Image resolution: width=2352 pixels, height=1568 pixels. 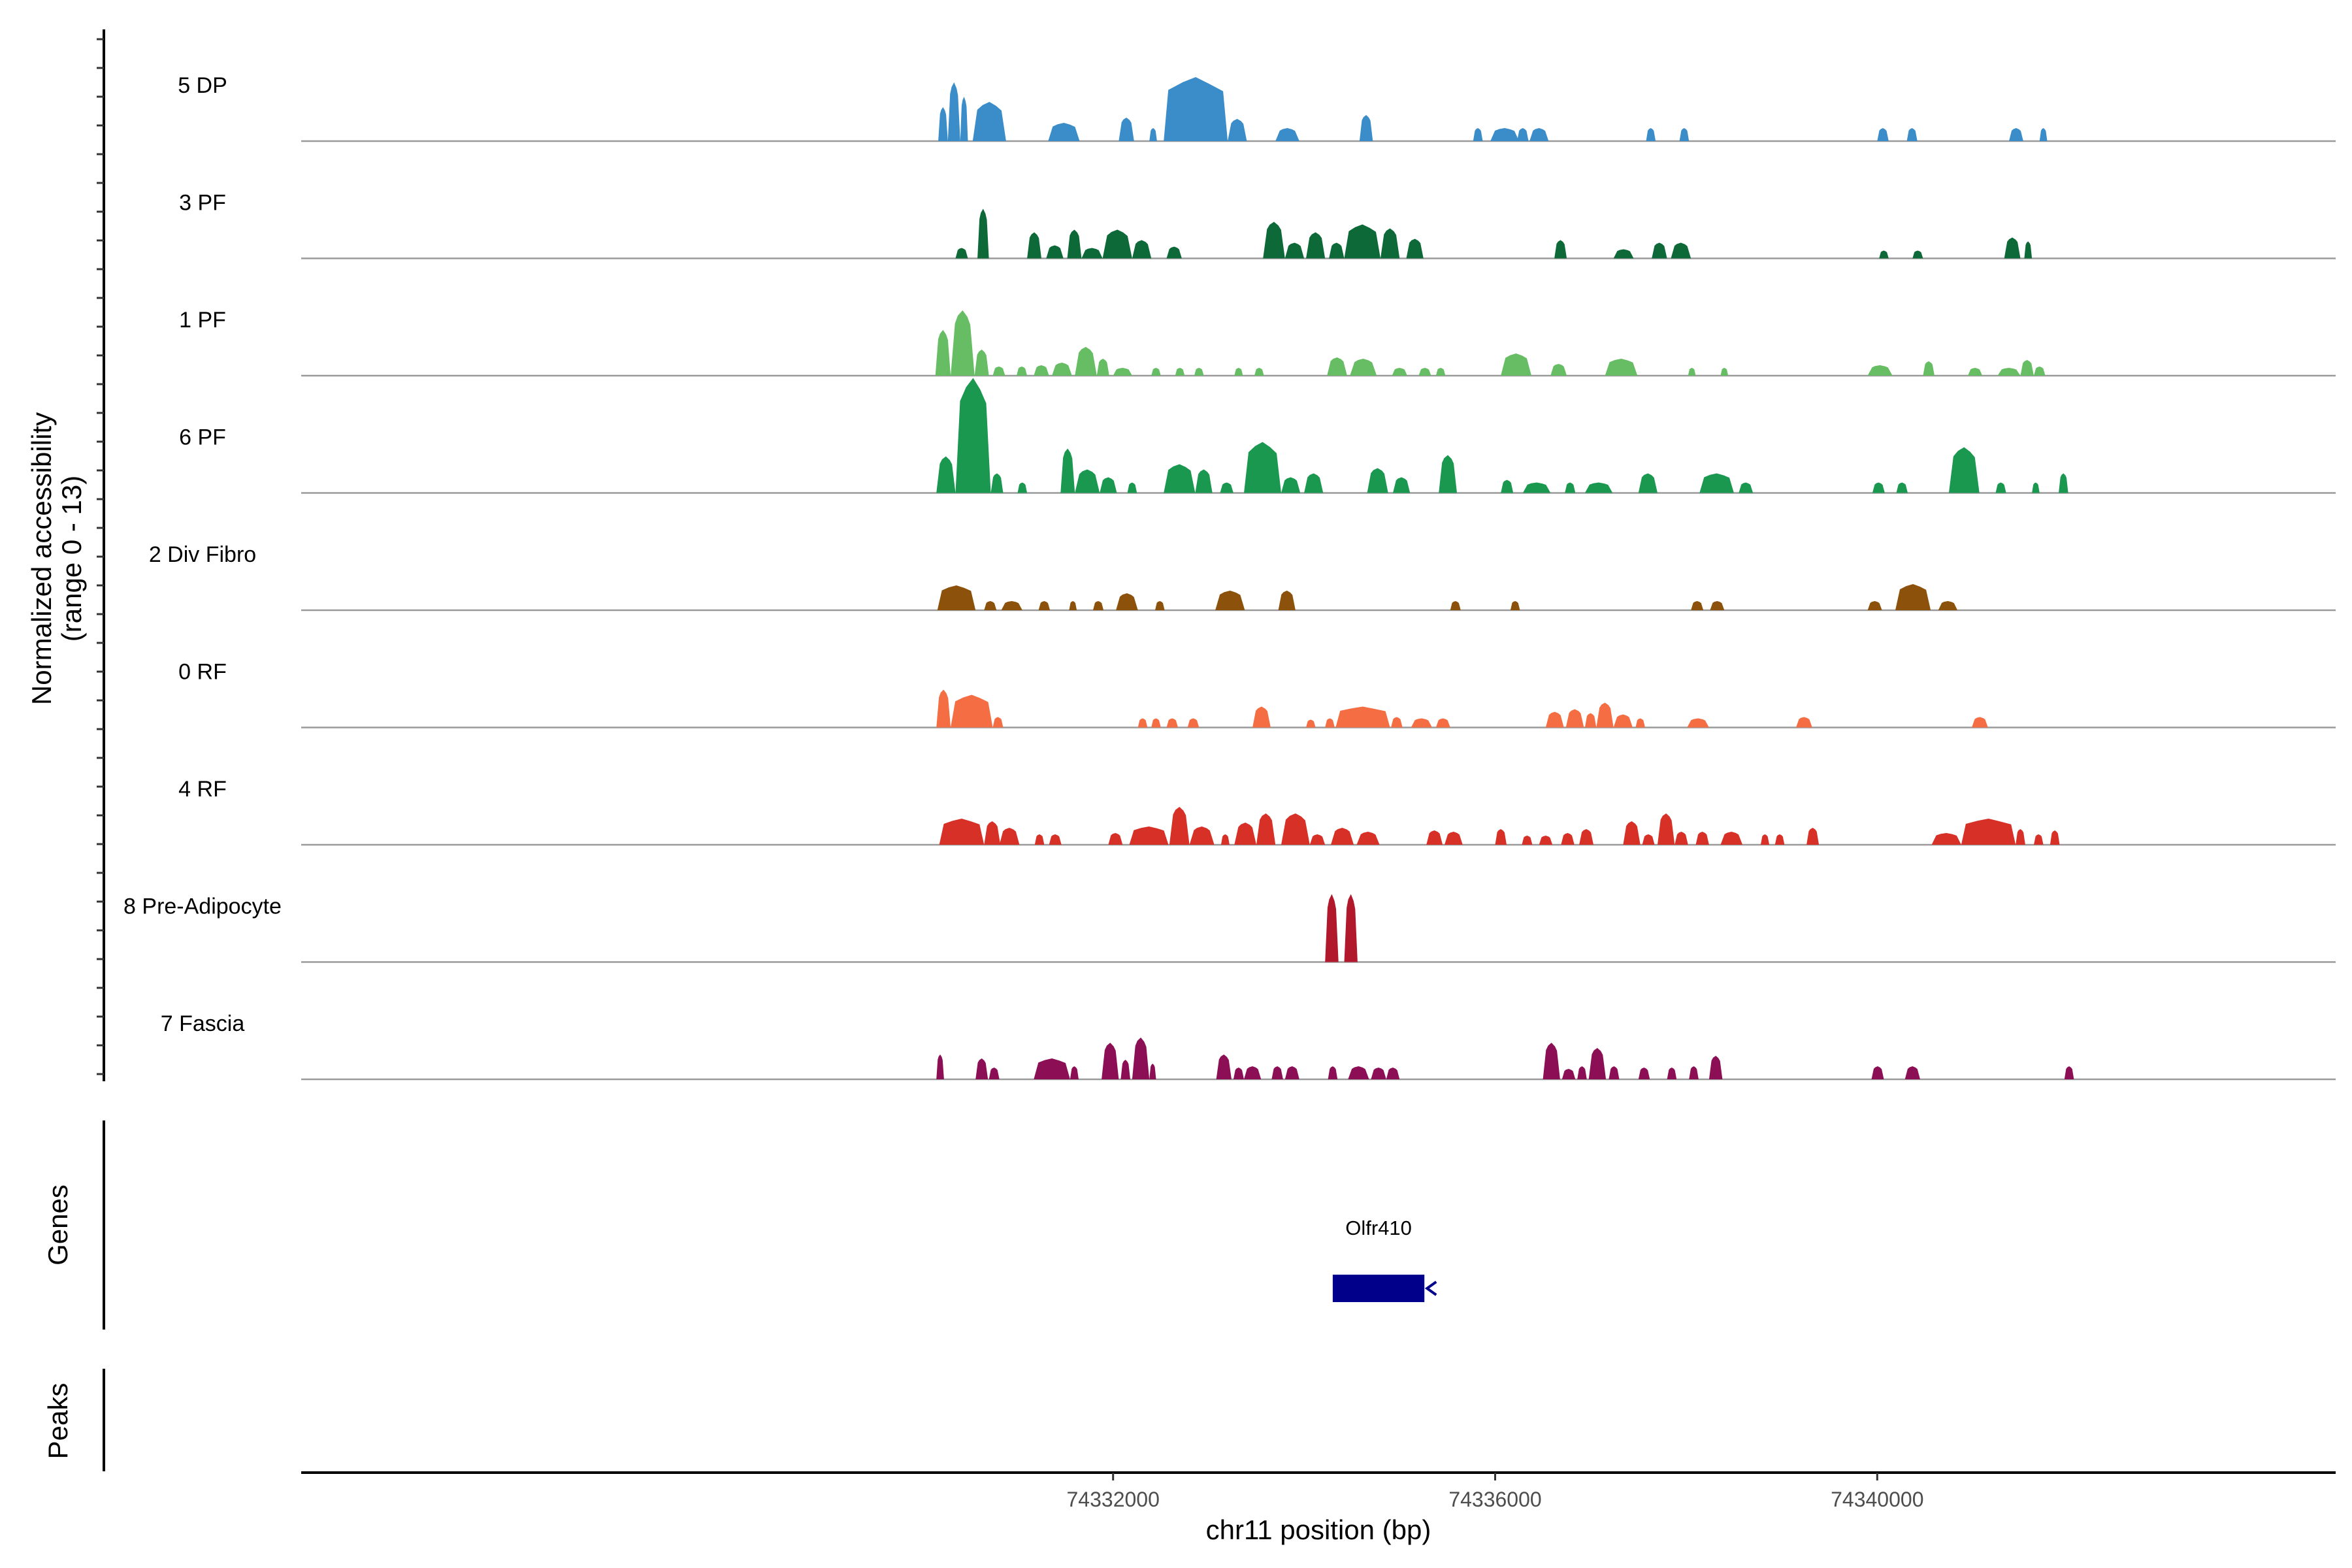 I want to click on strand-arrow-icon, so click(x=1430, y=1288).